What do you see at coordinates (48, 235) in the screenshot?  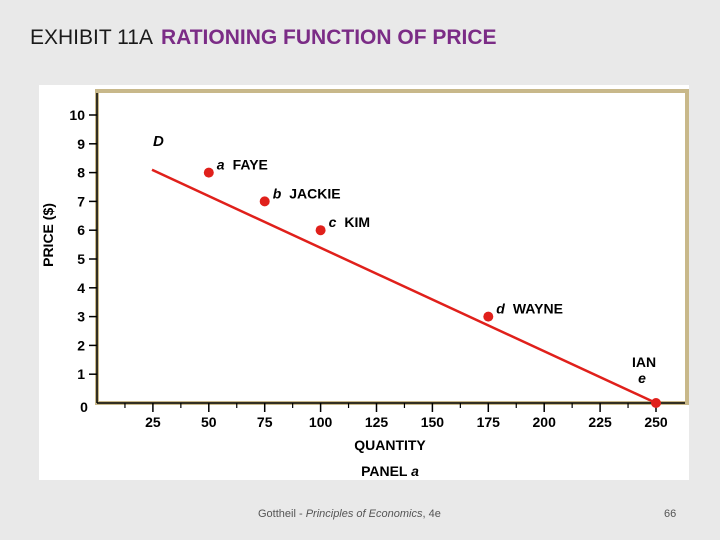 I see `y-axis-label: PRICE ($)` at bounding box center [48, 235].